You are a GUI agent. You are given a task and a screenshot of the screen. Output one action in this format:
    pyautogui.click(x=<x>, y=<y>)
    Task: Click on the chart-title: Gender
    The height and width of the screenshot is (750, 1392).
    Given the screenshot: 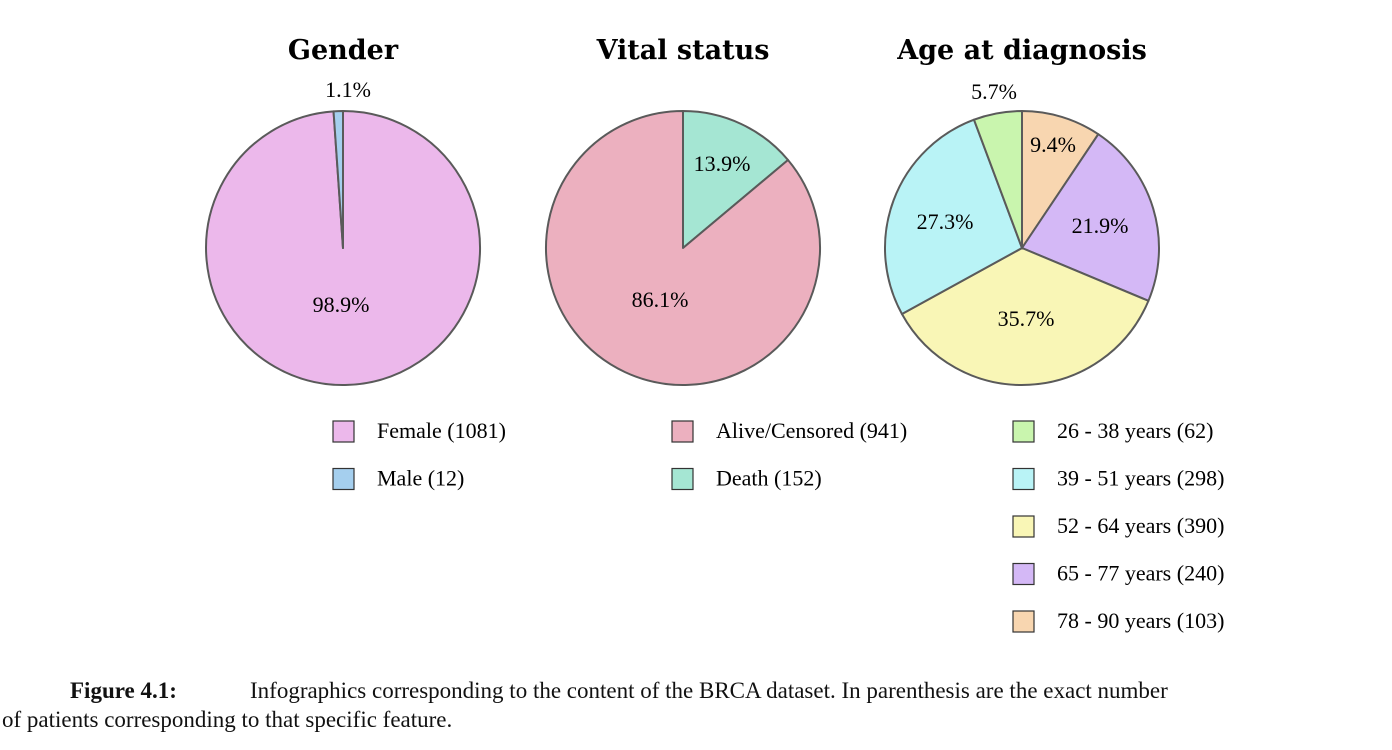 What is the action you would take?
    pyautogui.click(x=343, y=50)
    